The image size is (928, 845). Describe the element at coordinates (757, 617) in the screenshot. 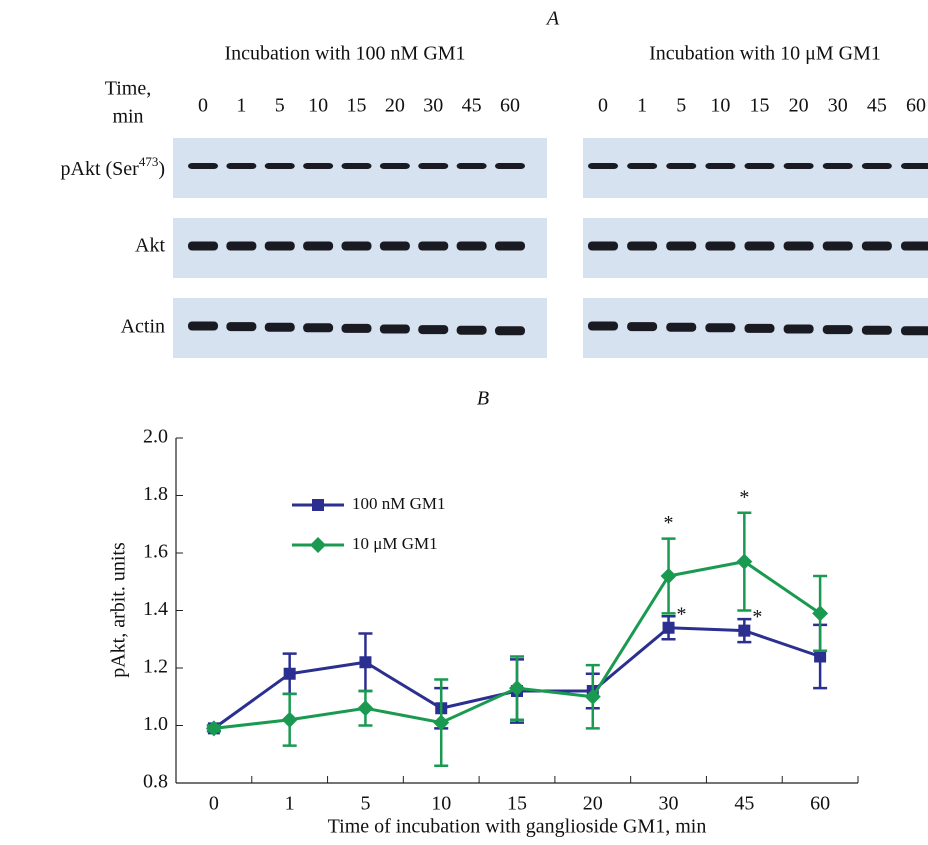

I see `significance-mark: *` at that location.